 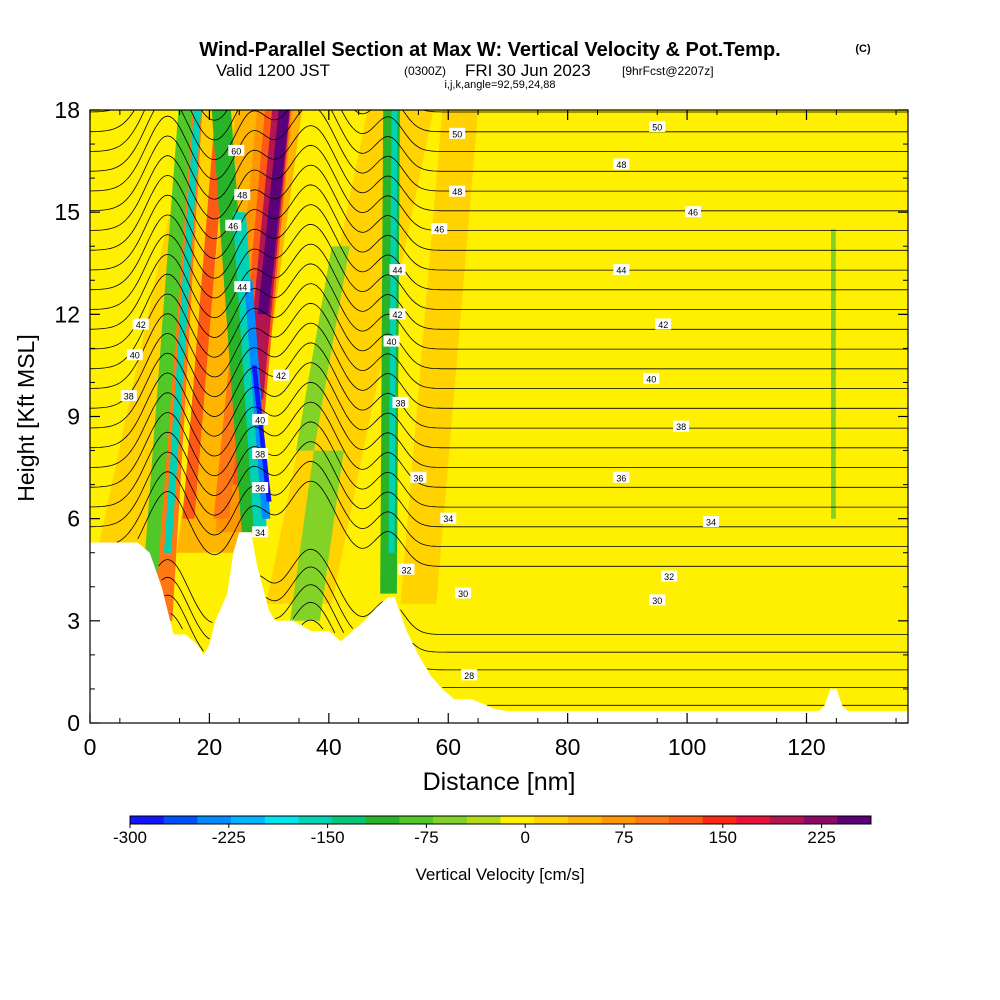 I want to click on colorbar-tick-label: -225, so click(x=229, y=837).